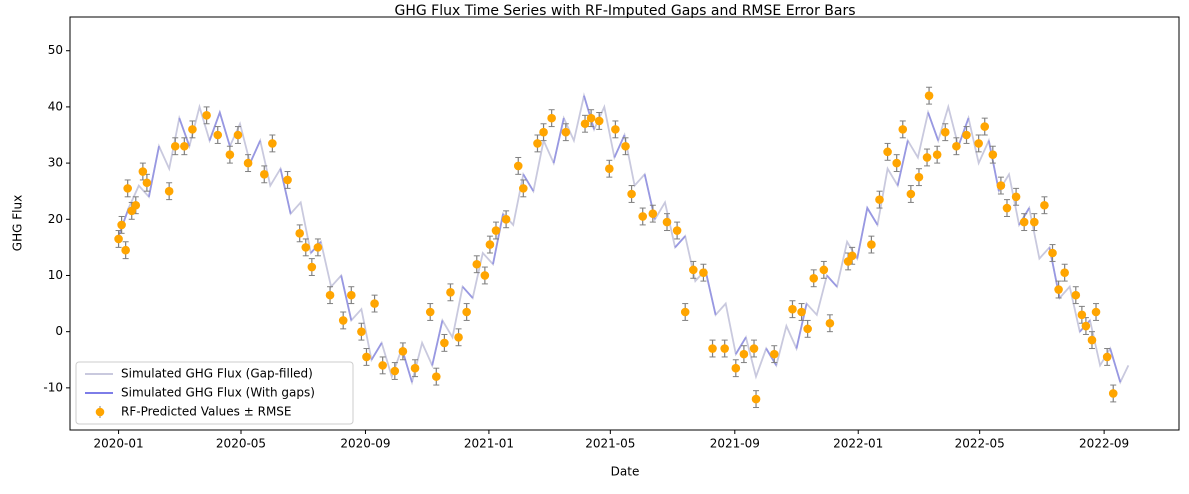 The height and width of the screenshot is (494, 1189). What do you see at coordinates (18, 223) in the screenshot?
I see `y-axis-label: GHG Flux` at bounding box center [18, 223].